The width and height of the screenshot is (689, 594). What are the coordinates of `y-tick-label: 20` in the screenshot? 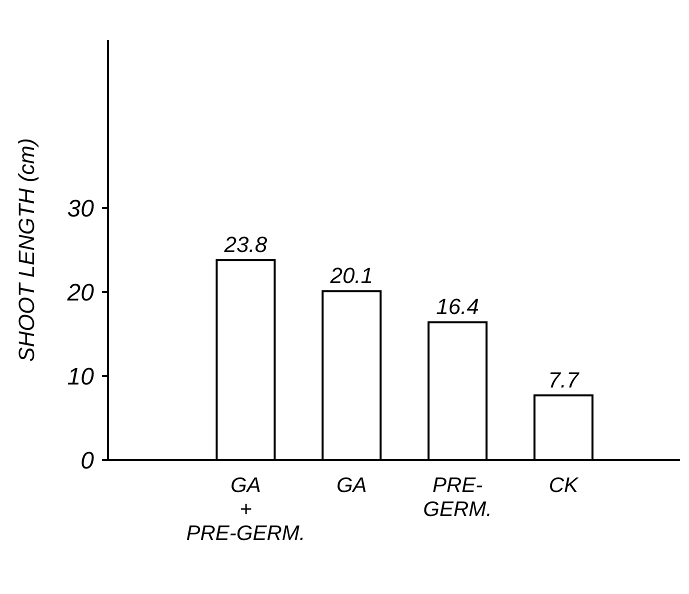 It's located at (80, 292).